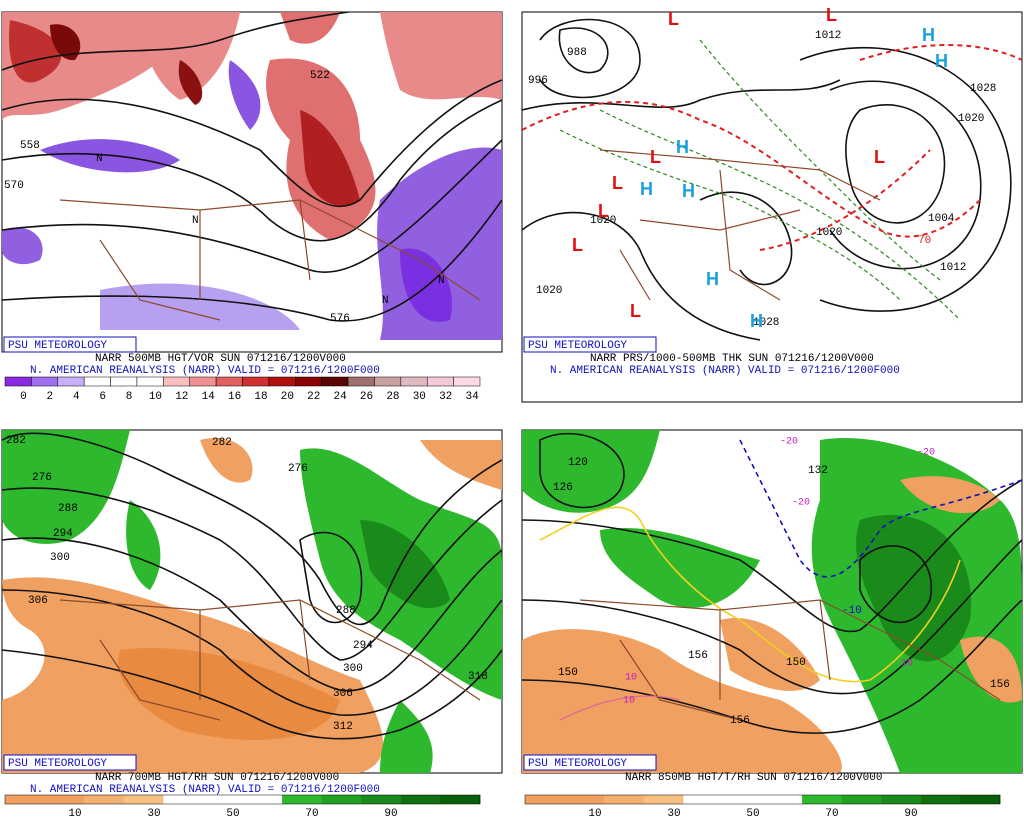 The height and width of the screenshot is (819, 1024). What do you see at coordinates (242, 389) in the screenshot?
I see `colorbar: 0 2 4 6 8 10 12 14 16 18 20 22 24 26 28 30 32 34` at bounding box center [242, 389].